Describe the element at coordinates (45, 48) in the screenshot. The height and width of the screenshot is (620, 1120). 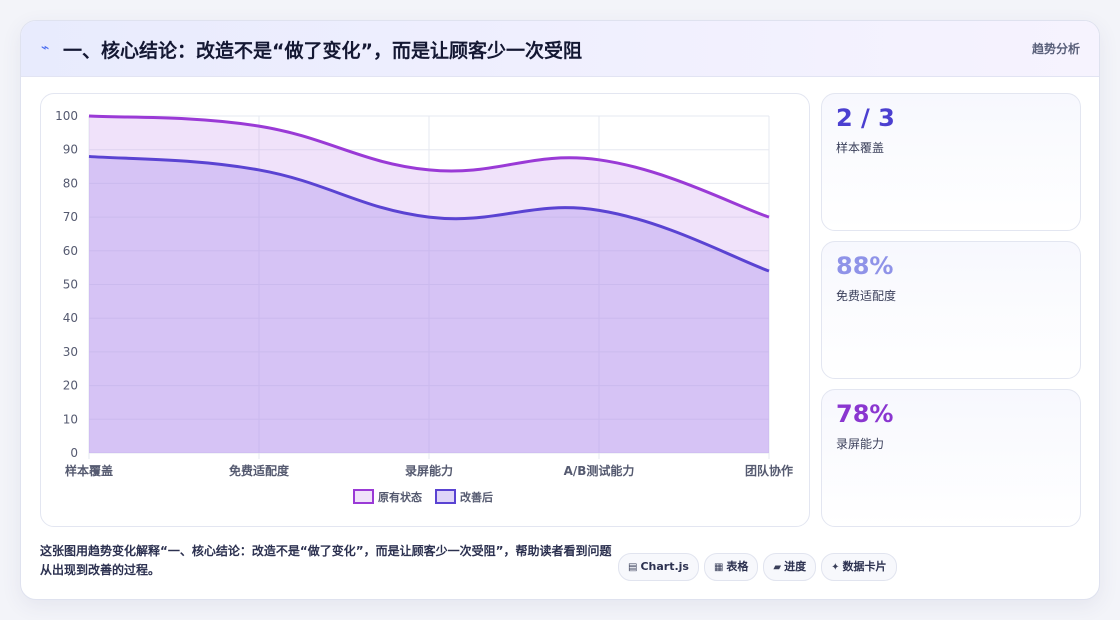
I see `lightning-icon: ⌁` at that location.